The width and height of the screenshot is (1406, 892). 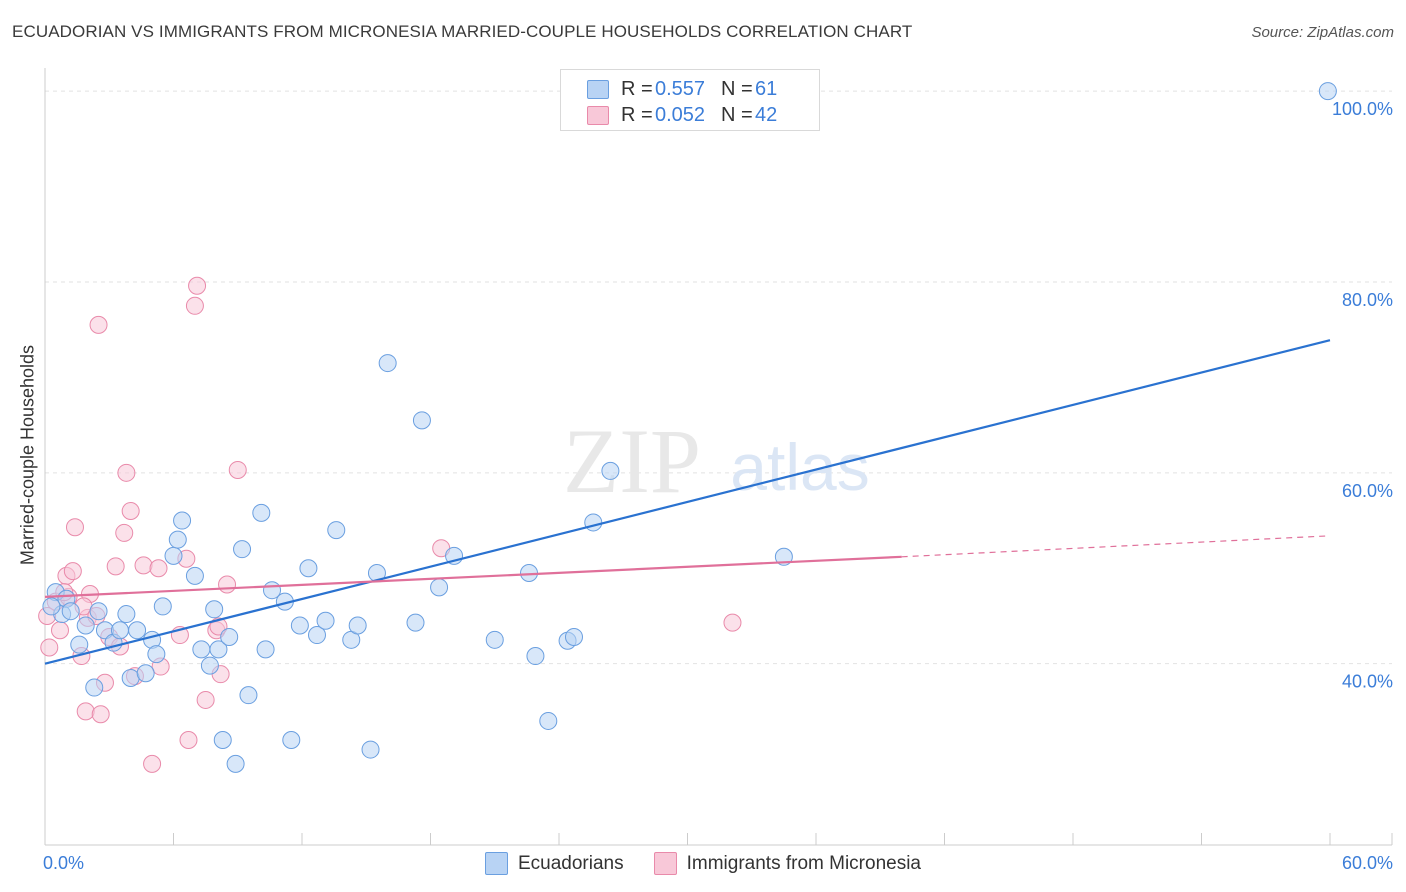 I want to click on series-legend: Ecuadorians Immigrants from Micronesia, so click(x=703, y=863).